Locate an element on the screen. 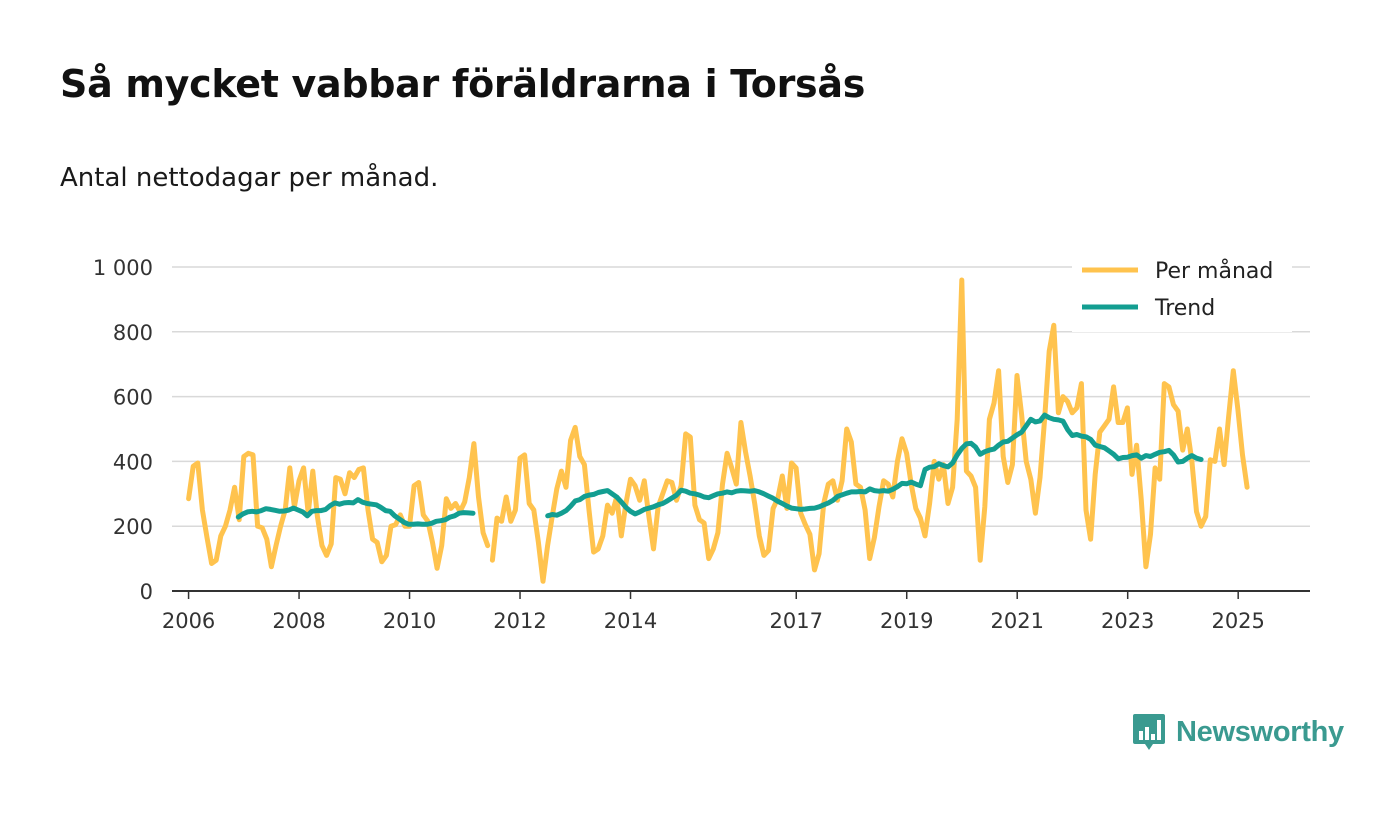 This screenshot has width=1400, height=813. y-tick-label: 800 is located at coordinates (133, 333).